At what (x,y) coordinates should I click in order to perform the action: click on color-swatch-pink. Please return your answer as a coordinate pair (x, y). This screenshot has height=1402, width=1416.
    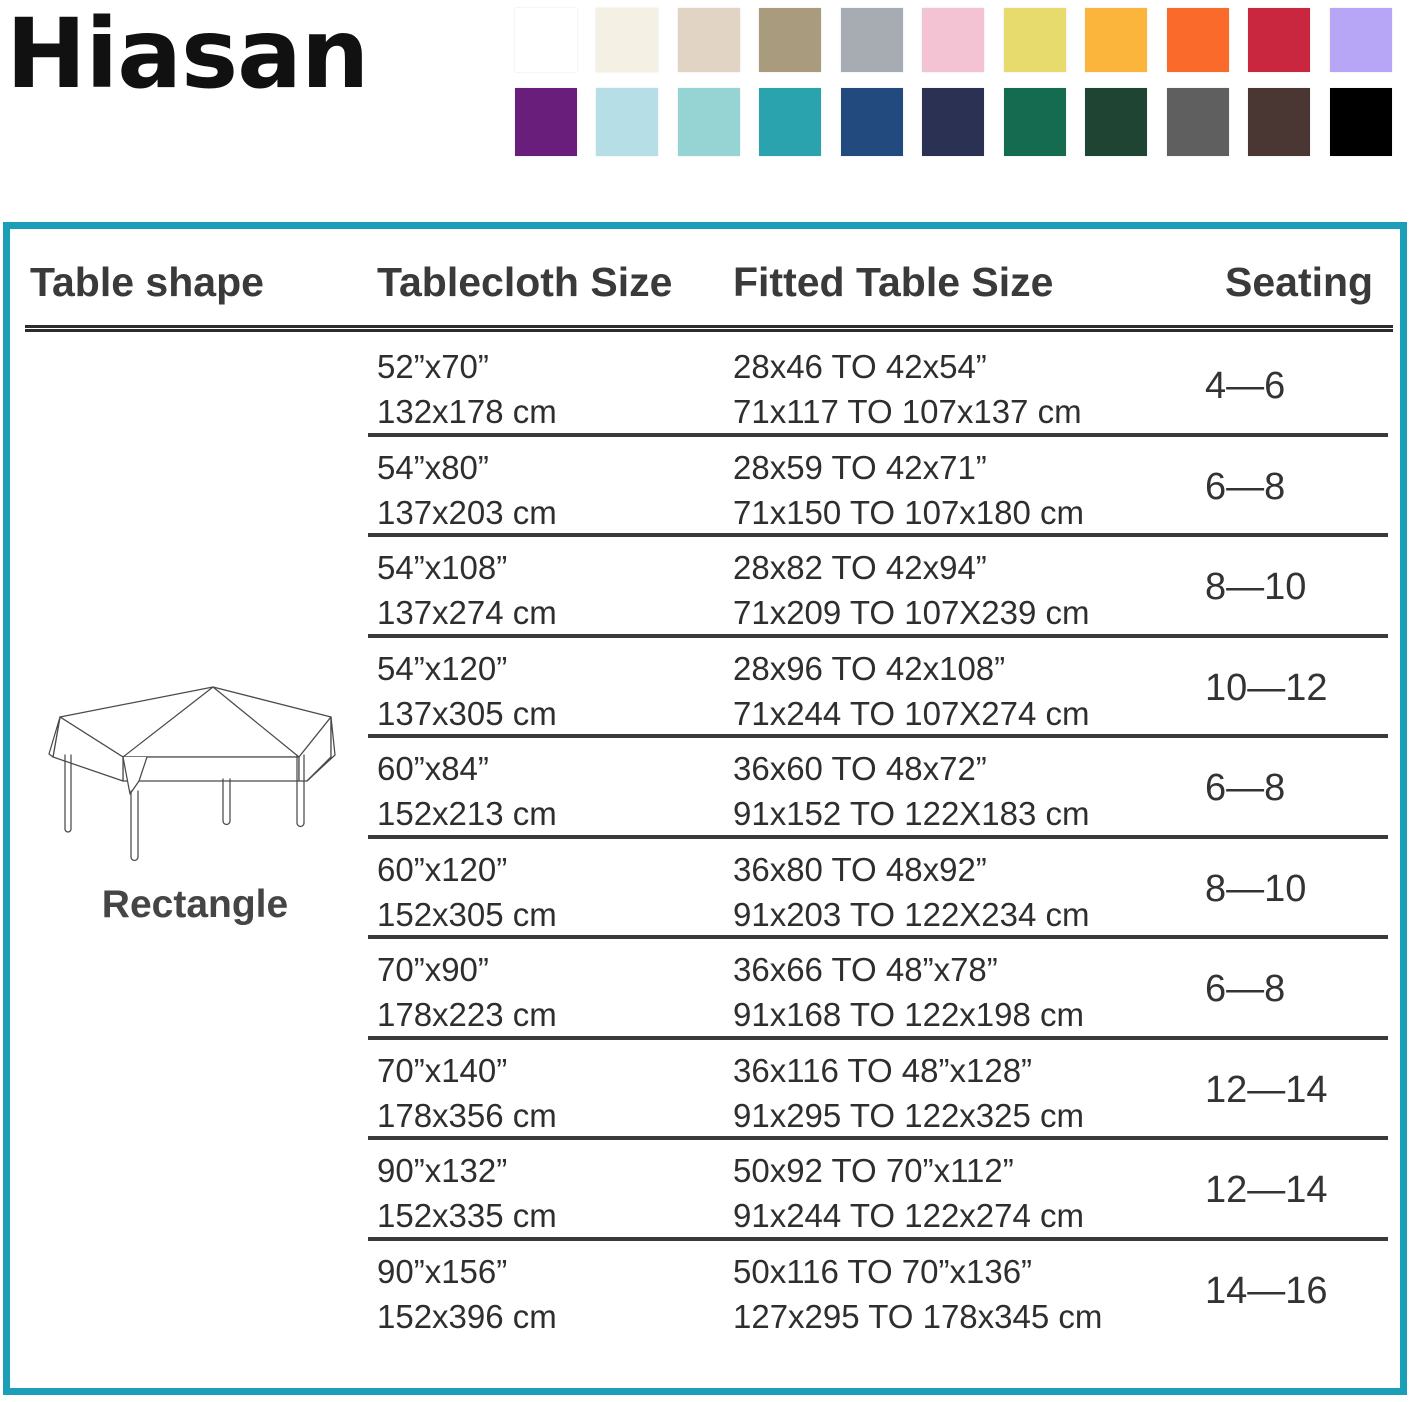
    Looking at the image, I should click on (953, 40).